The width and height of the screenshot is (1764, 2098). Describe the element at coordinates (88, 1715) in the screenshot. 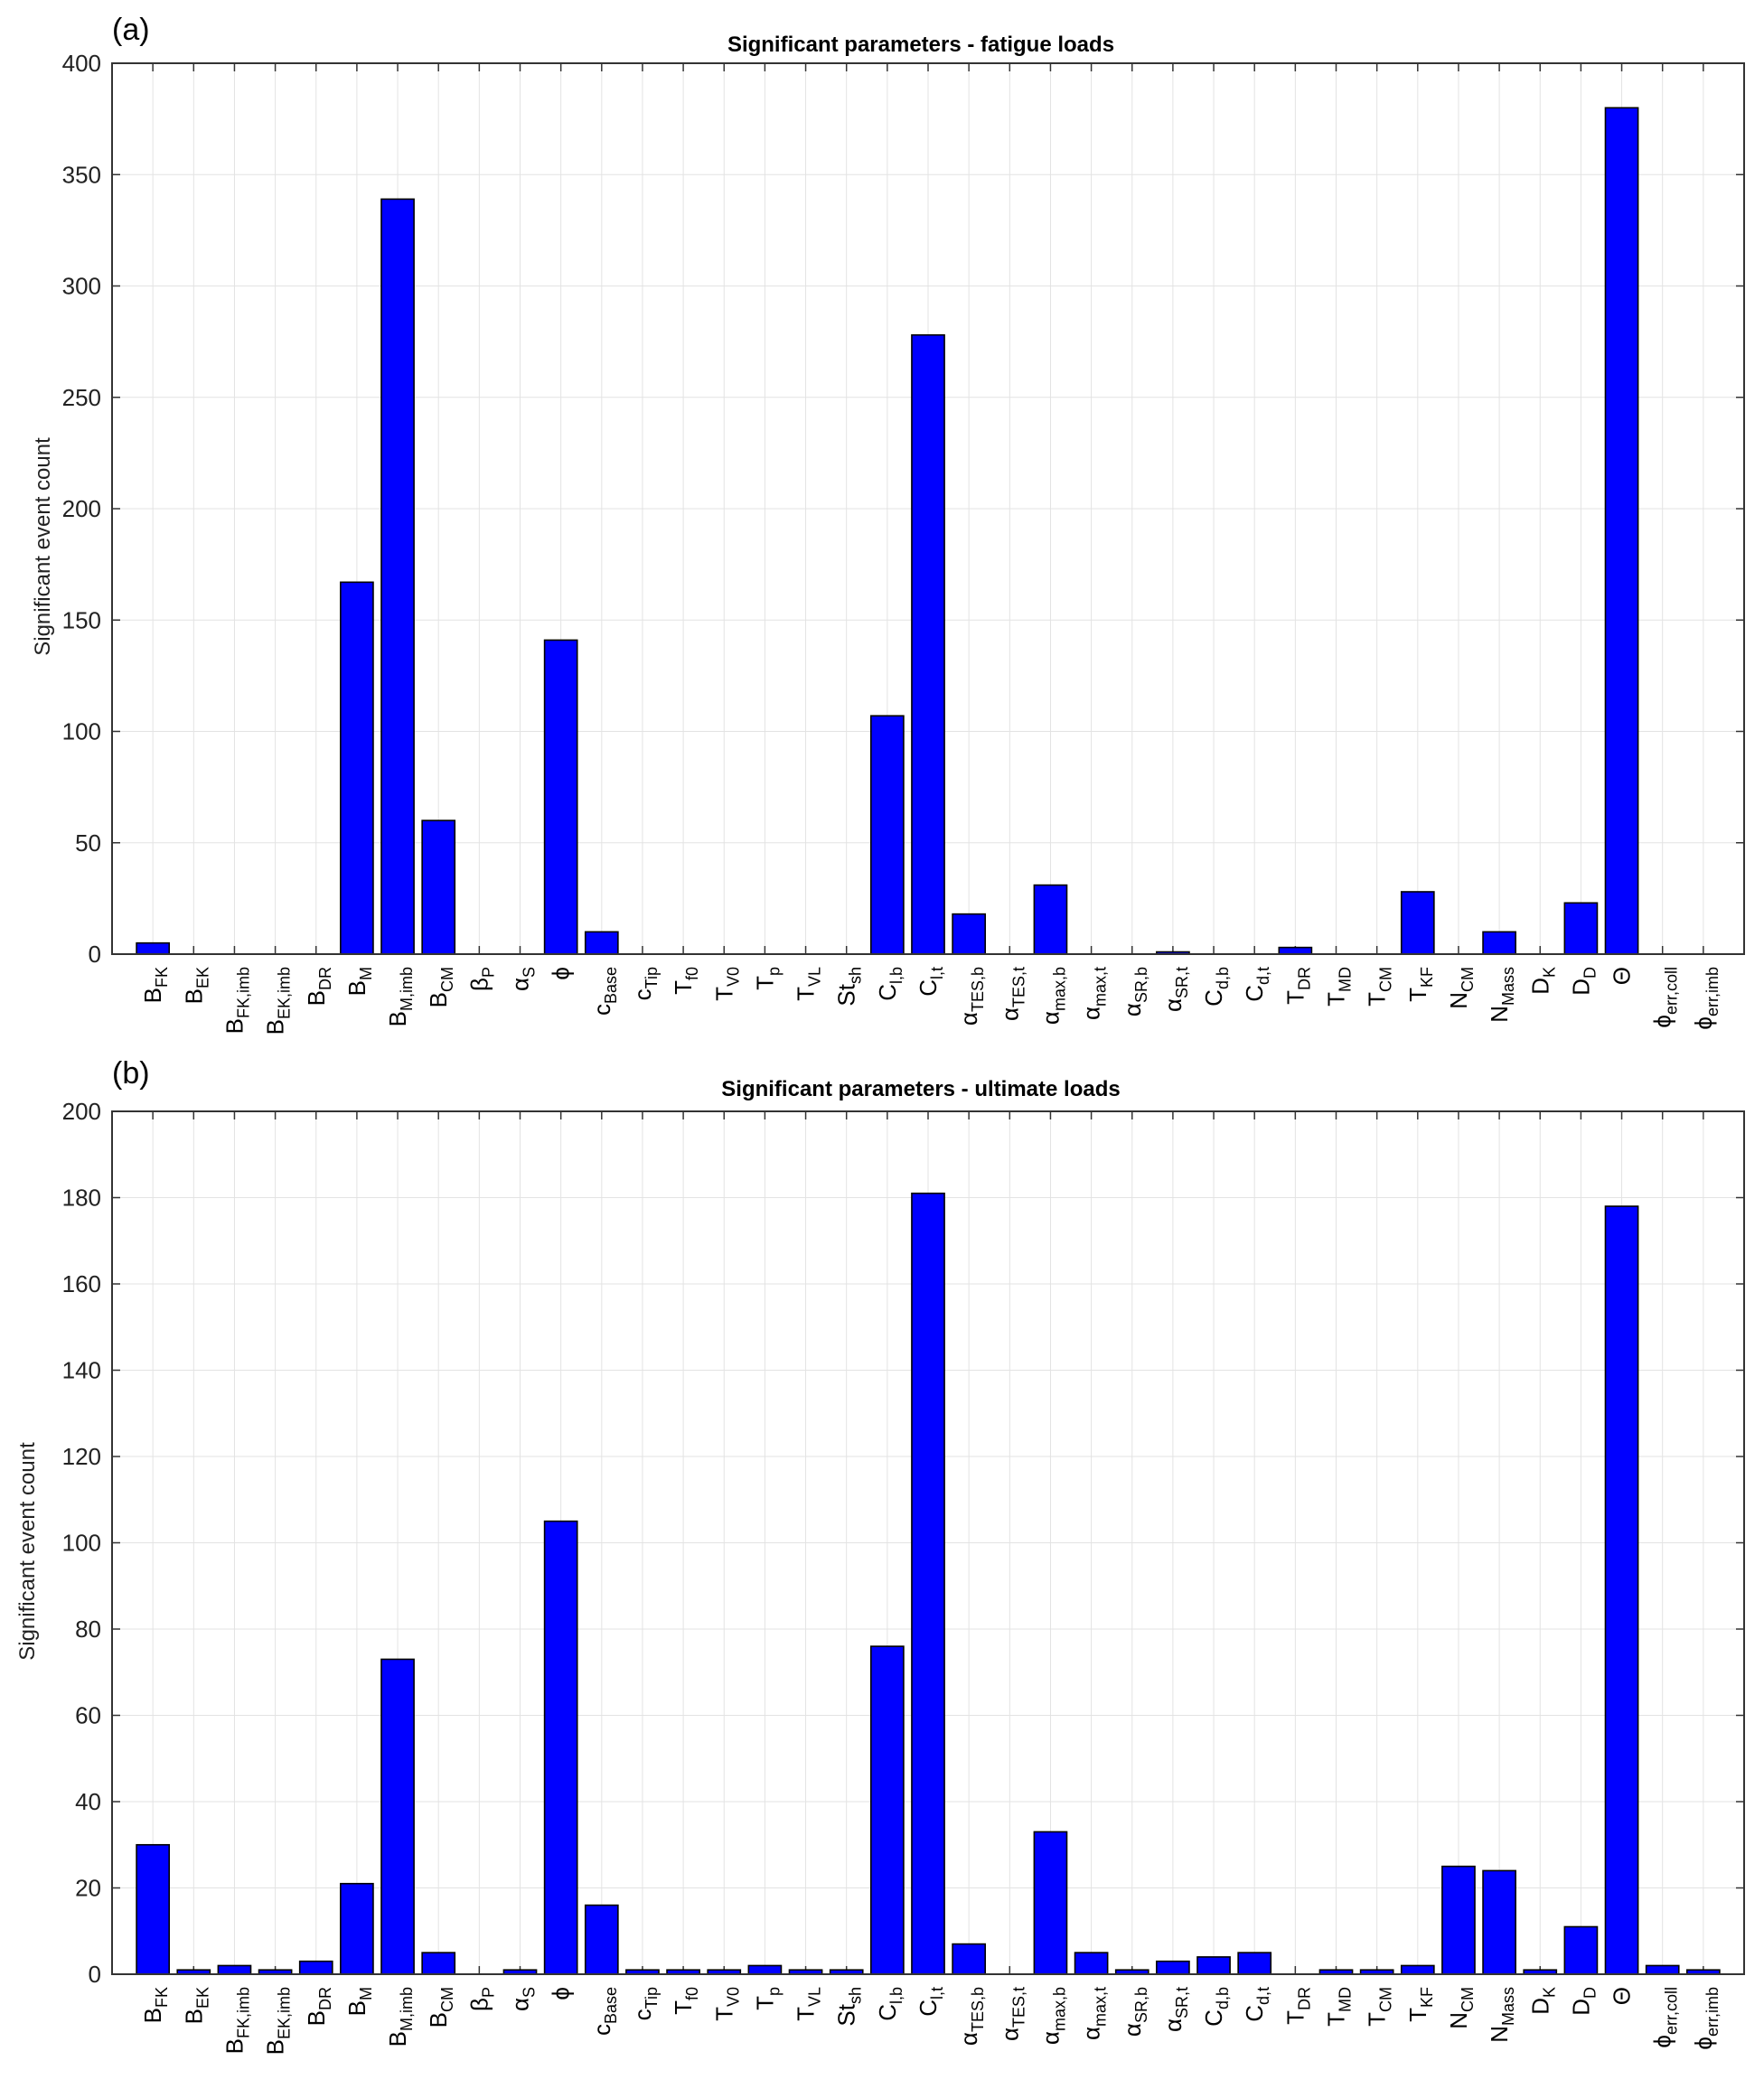

I see `y-tick-label: 60` at that location.